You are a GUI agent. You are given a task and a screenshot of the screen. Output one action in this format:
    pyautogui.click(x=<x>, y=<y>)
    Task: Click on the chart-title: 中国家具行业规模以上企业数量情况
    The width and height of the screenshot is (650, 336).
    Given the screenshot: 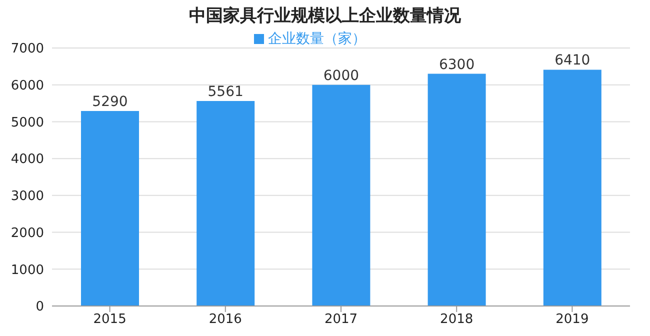 What is the action you would take?
    pyautogui.click(x=325, y=16)
    